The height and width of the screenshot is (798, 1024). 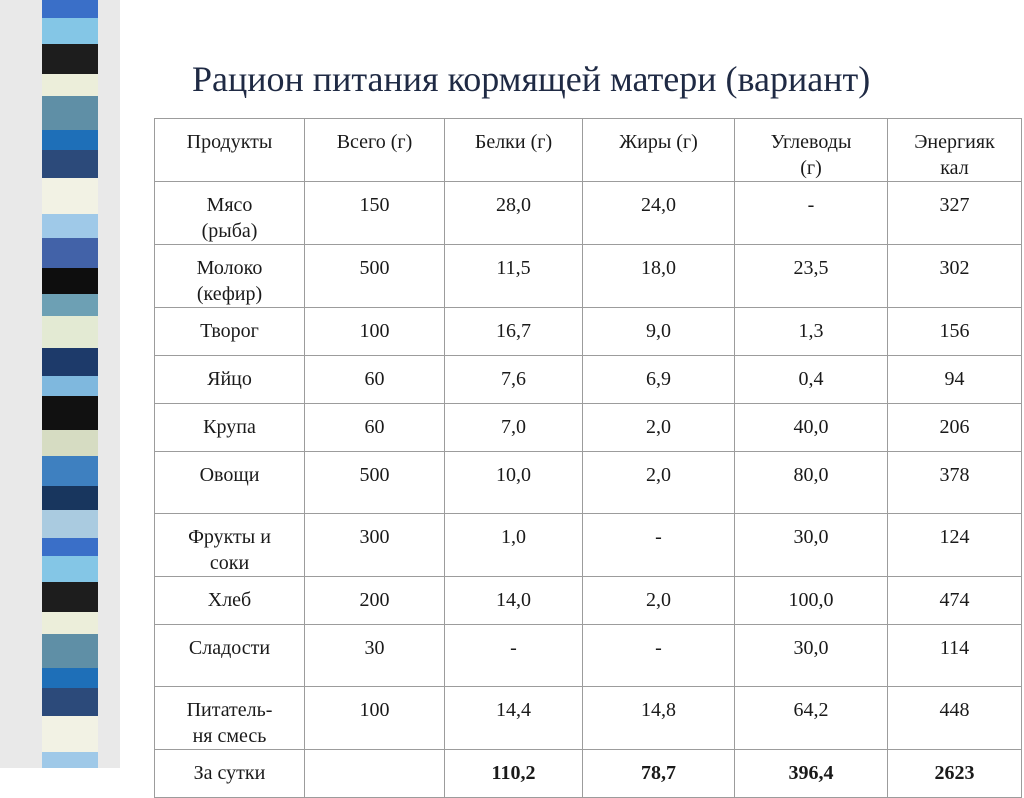 I want to click on cell-text-line: соки, so click(x=229, y=563).